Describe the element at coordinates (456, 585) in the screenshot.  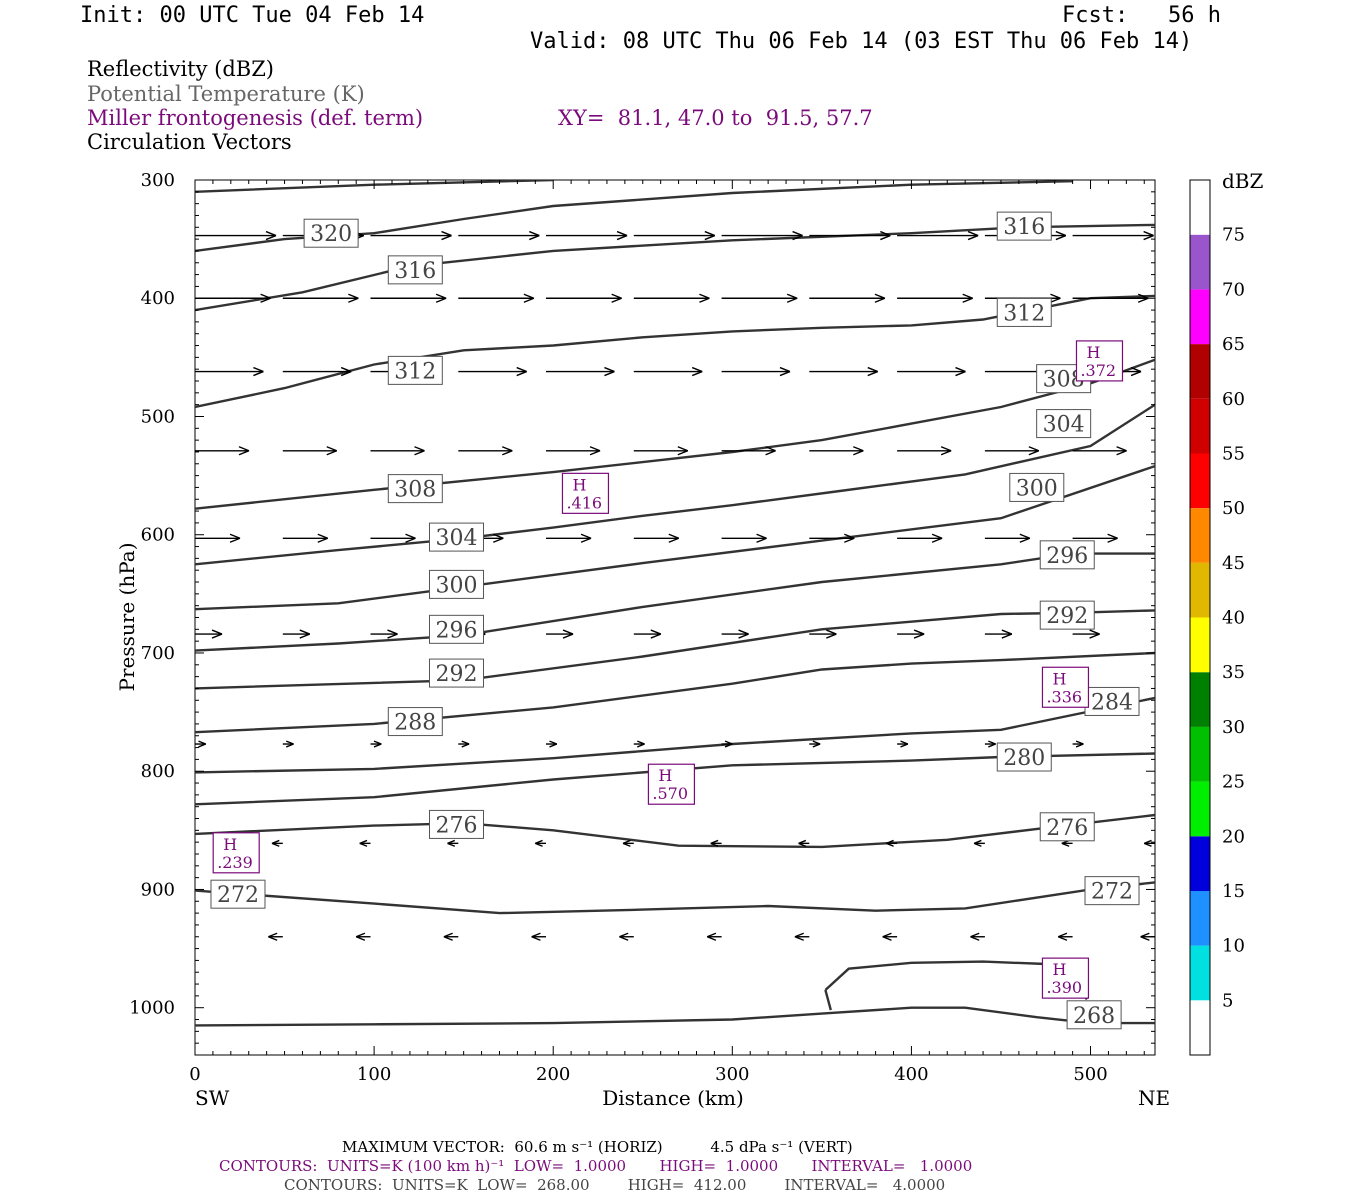
I see `theta-label-text: 300` at that location.